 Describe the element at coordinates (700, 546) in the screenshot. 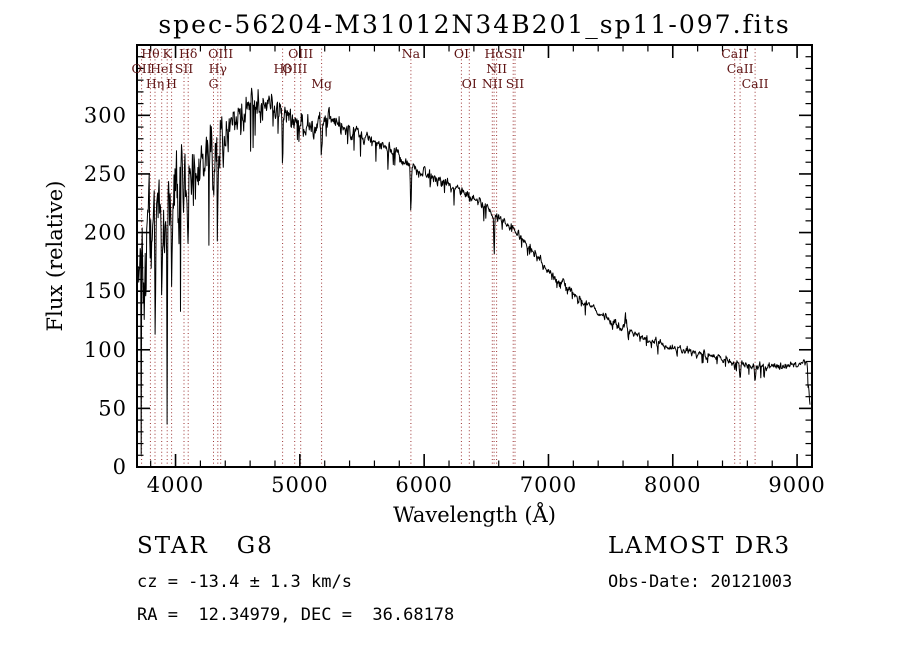

I see `survey-text: LAMOST DR3` at that location.